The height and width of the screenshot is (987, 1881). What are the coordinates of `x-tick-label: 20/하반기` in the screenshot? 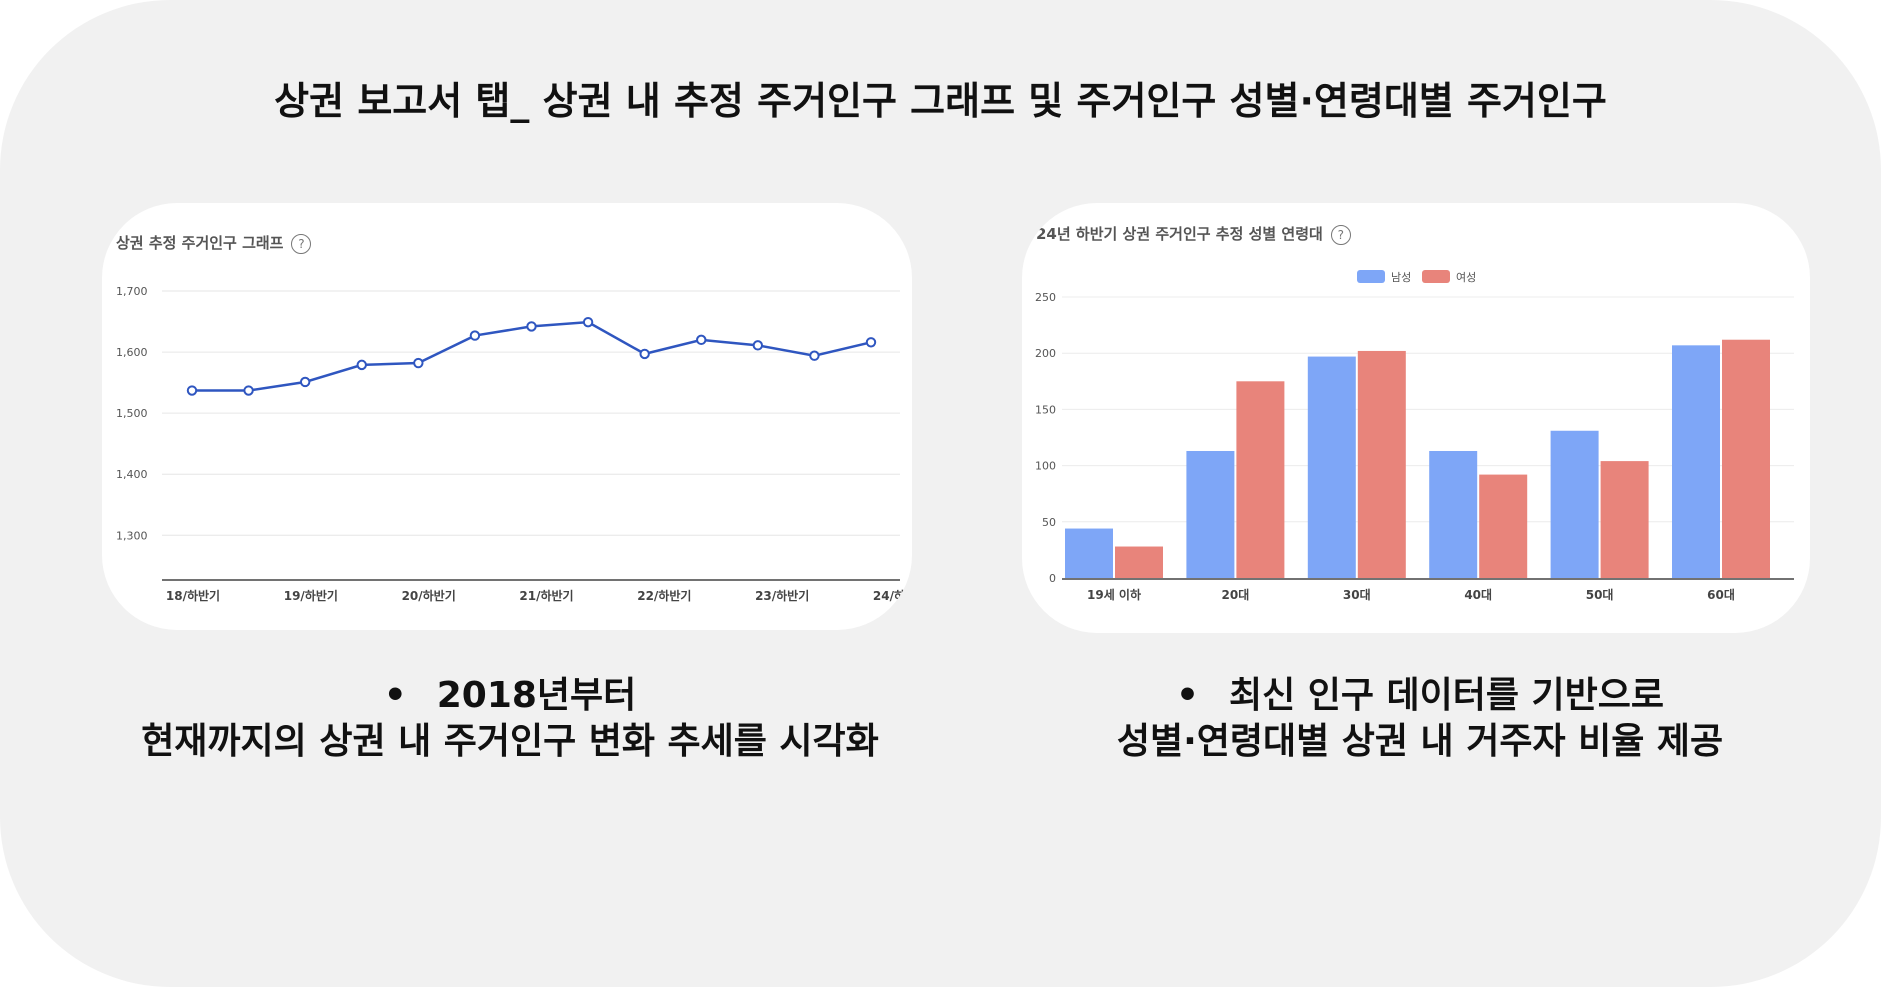 It's located at (429, 595).